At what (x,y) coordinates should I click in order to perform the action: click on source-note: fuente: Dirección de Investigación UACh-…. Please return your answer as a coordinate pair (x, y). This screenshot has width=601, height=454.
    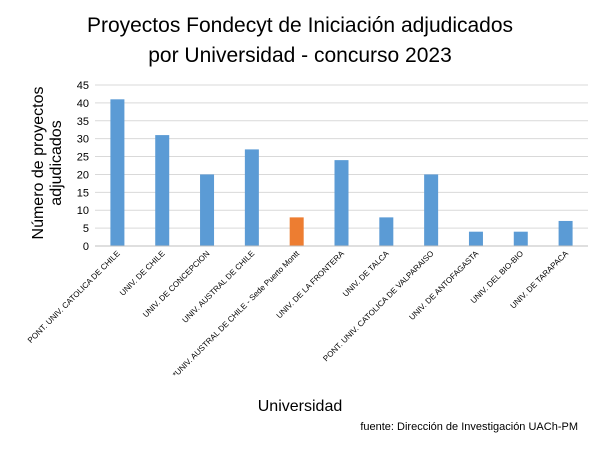
    Looking at the image, I should click on (469, 427).